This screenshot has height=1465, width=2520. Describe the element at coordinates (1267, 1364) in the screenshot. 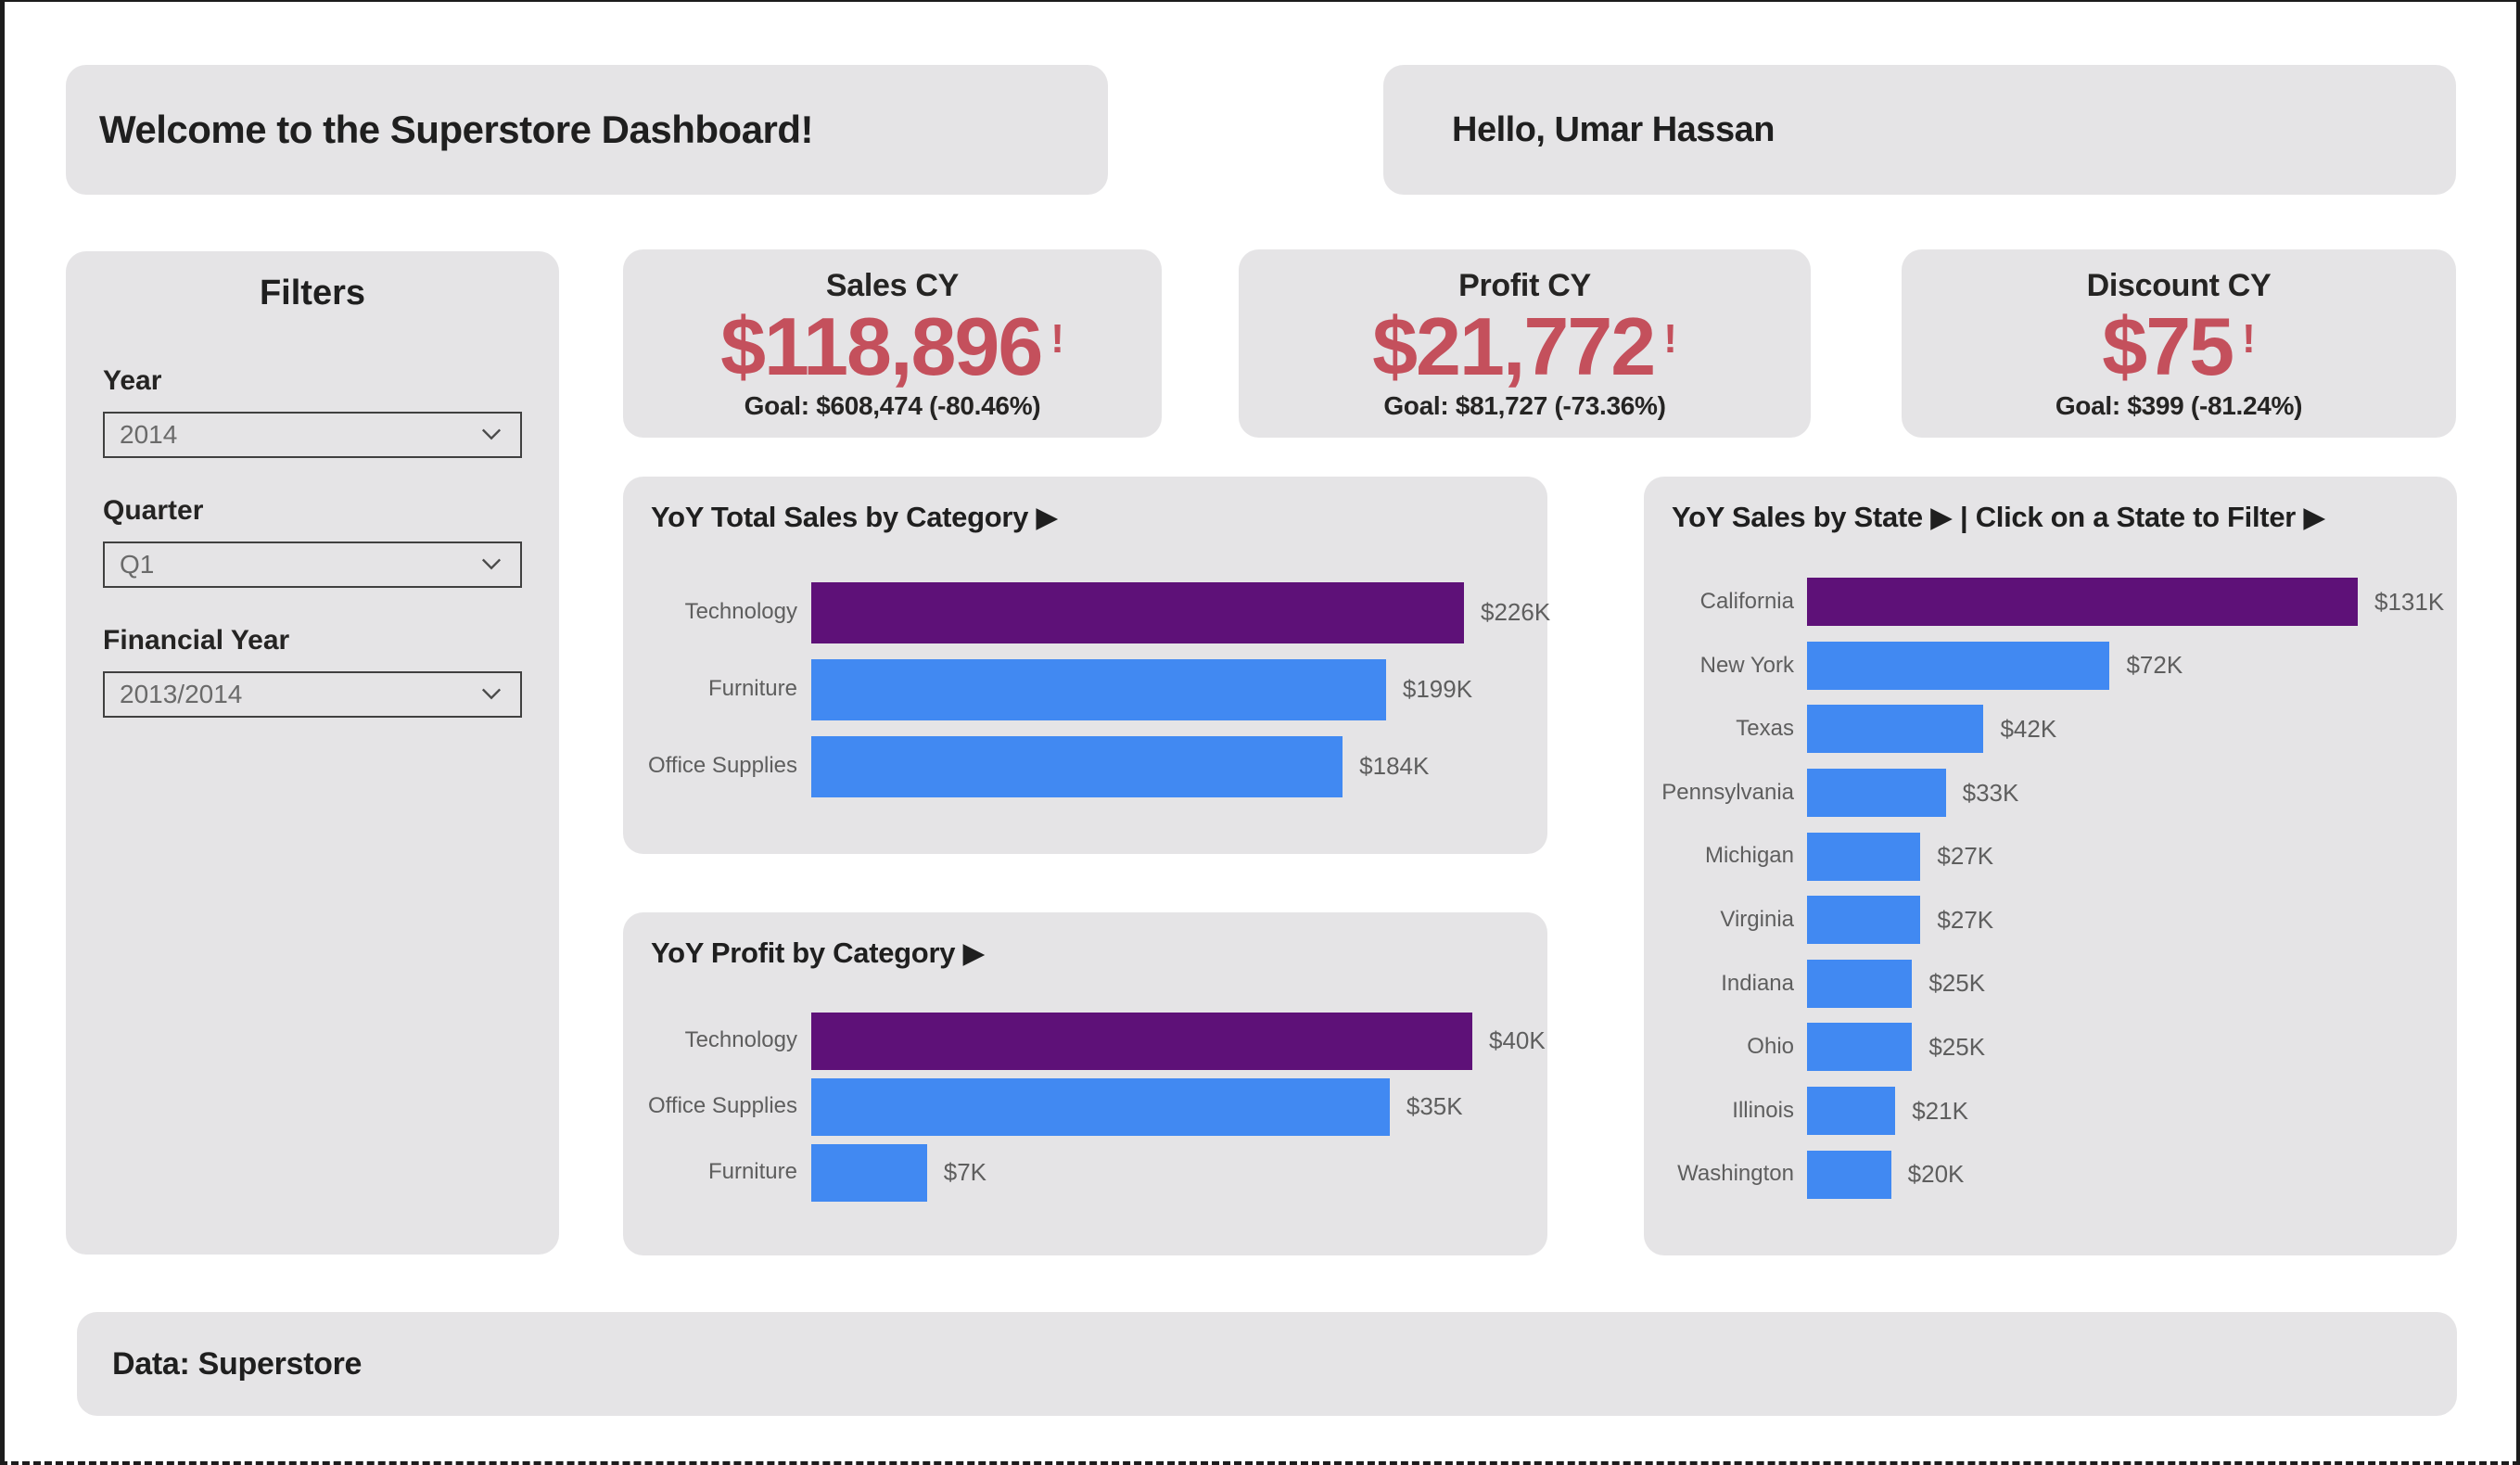

I see `footer-card: Data: Superstore` at that location.